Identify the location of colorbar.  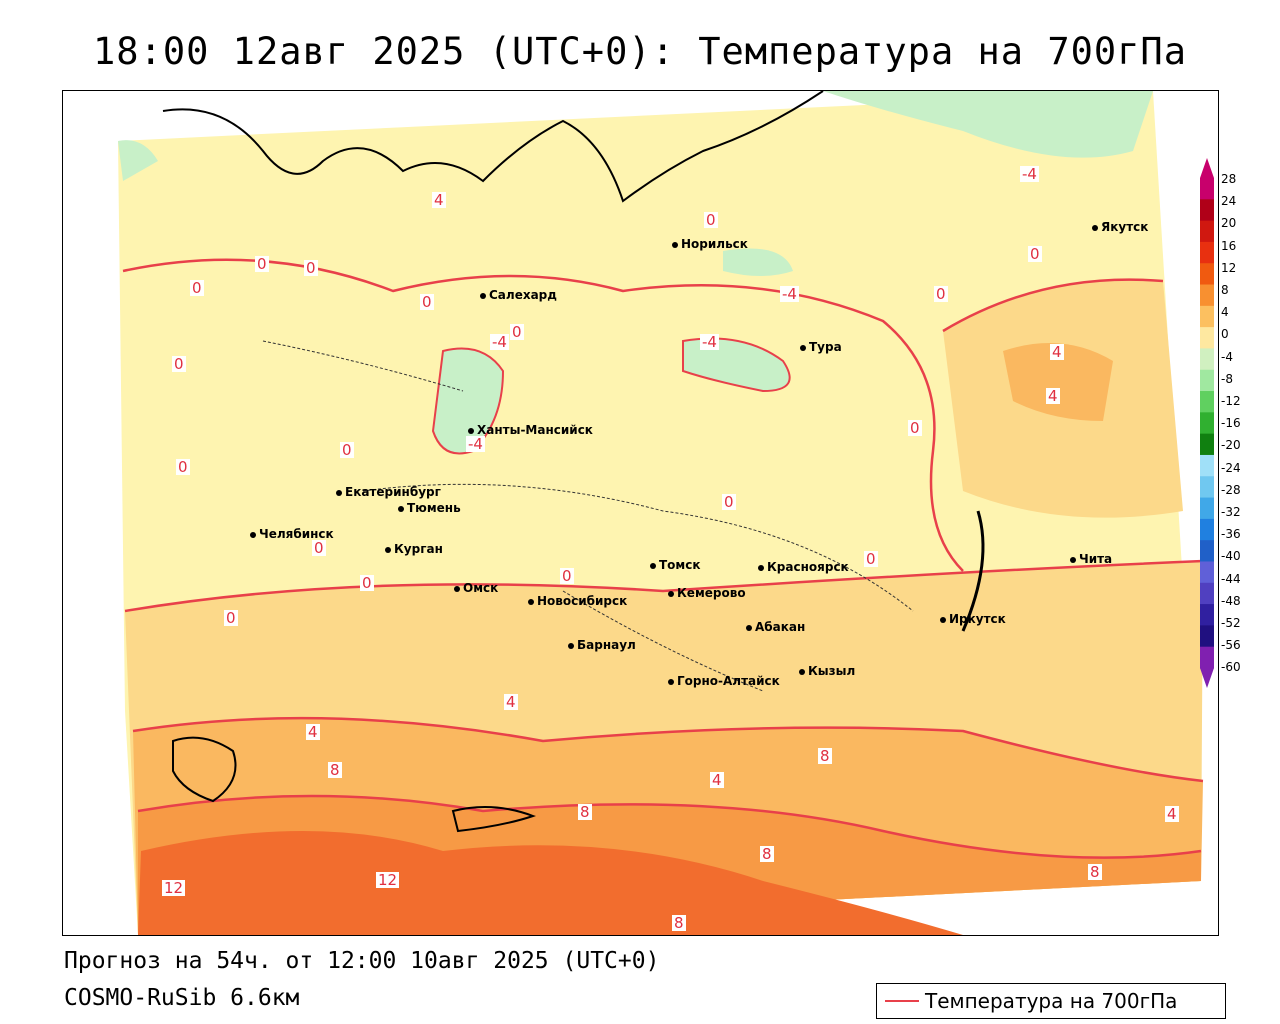
(1207, 423).